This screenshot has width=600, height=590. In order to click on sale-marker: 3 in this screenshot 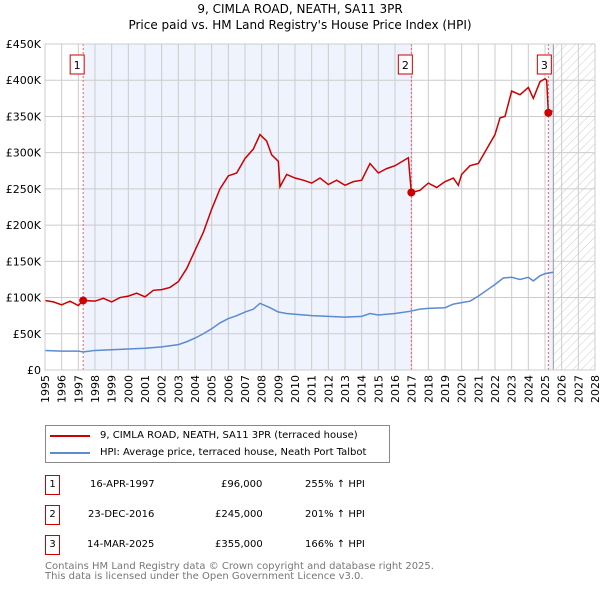, I will do `click(52, 545)`.